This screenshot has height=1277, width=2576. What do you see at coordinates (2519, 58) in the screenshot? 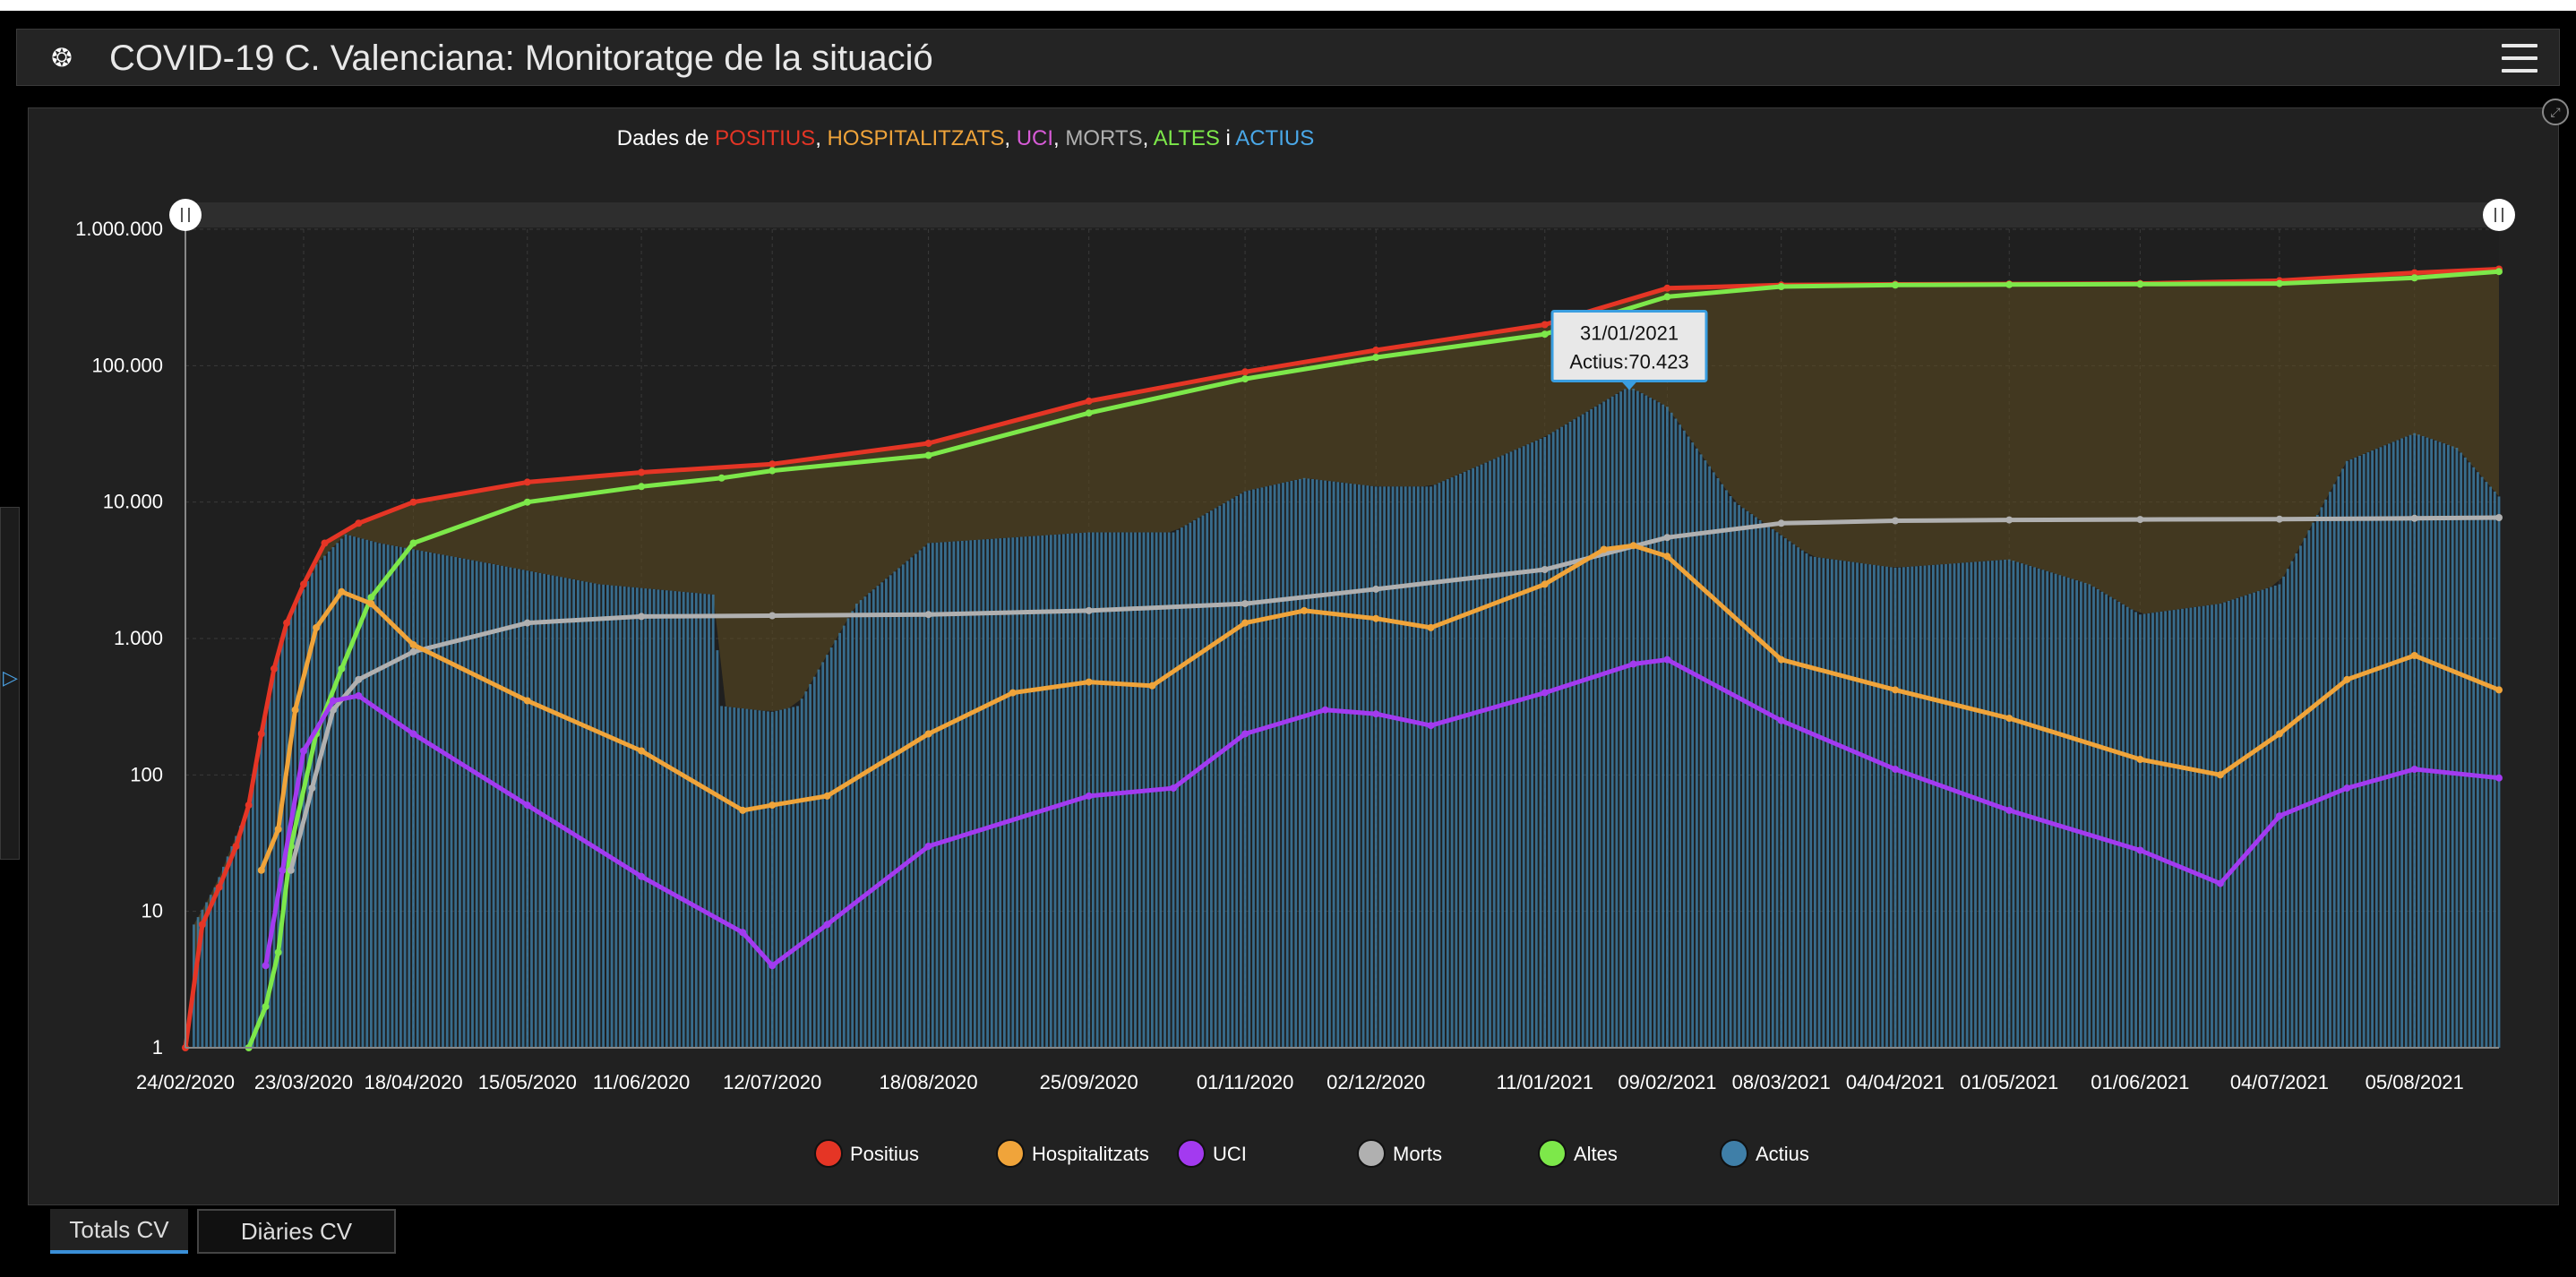
I see `hamburger-menu-icon` at bounding box center [2519, 58].